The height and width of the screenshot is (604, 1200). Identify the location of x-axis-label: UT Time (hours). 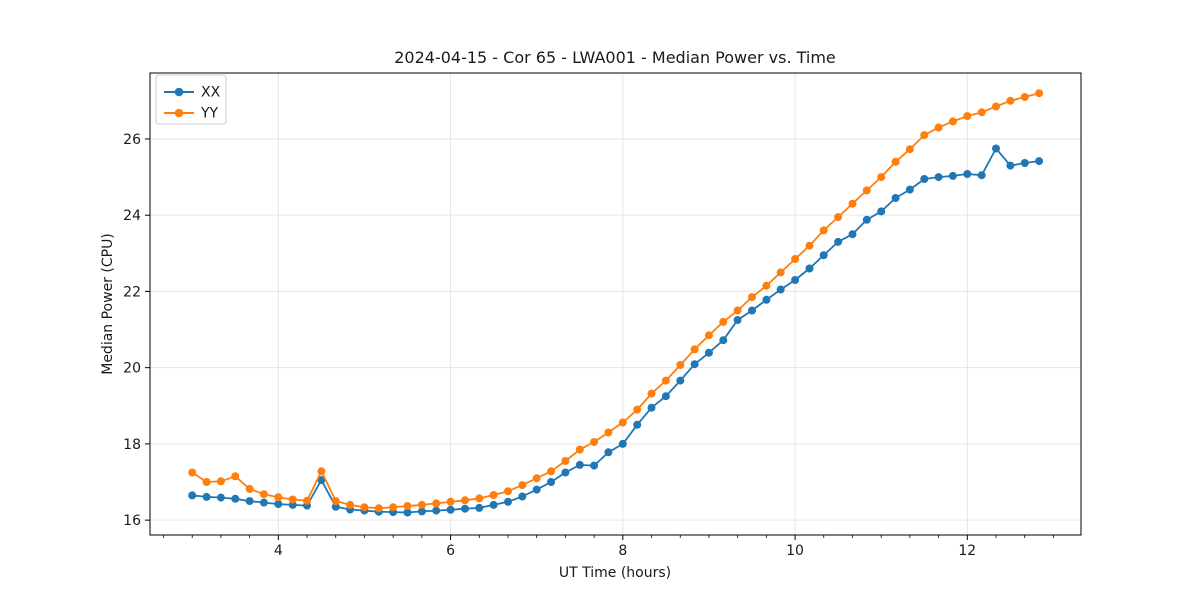
(615, 573).